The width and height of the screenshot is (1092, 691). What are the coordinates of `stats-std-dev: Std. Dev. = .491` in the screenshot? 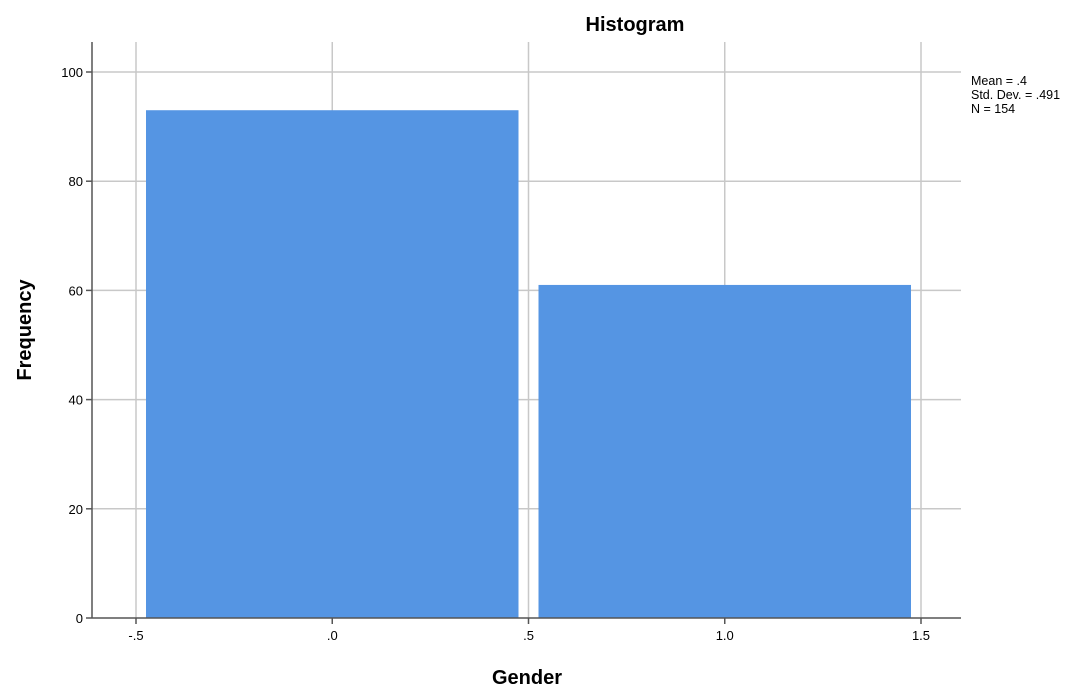 It's located at (1015, 95).